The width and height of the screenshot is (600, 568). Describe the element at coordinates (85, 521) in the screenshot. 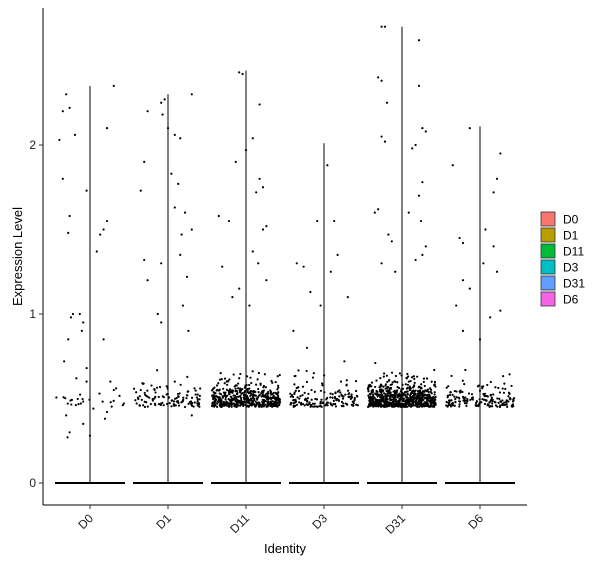

I see `x-tick-label: D0` at that location.